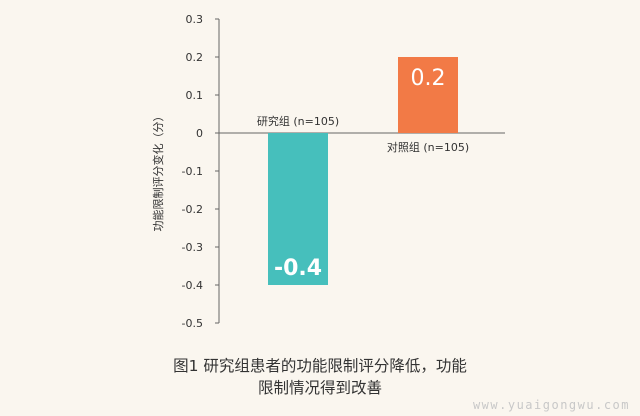 The width and height of the screenshot is (640, 416). What do you see at coordinates (192, 285) in the screenshot?
I see `y-tick-label: -0.4` at bounding box center [192, 285].